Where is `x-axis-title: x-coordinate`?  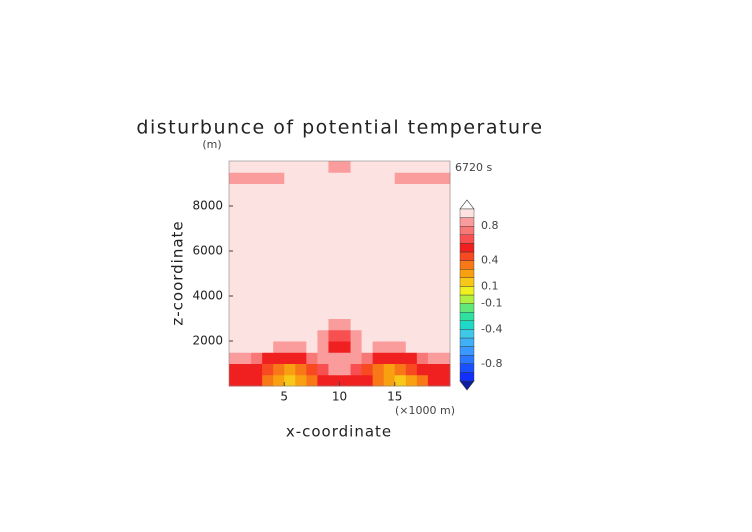 x-axis-title: x-coordinate is located at coordinates (339, 432).